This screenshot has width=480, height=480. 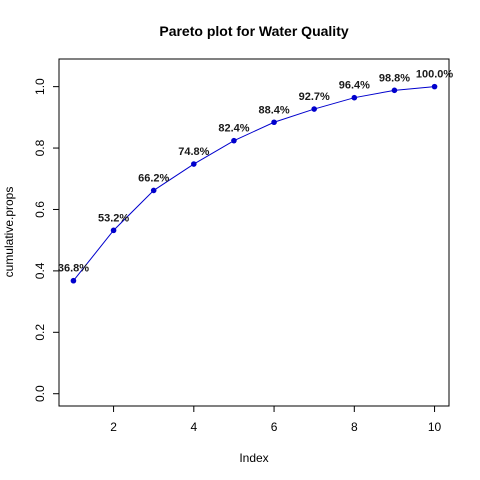 What do you see at coordinates (273, 110) in the screenshot?
I see `data-label: 88.4%` at bounding box center [273, 110].